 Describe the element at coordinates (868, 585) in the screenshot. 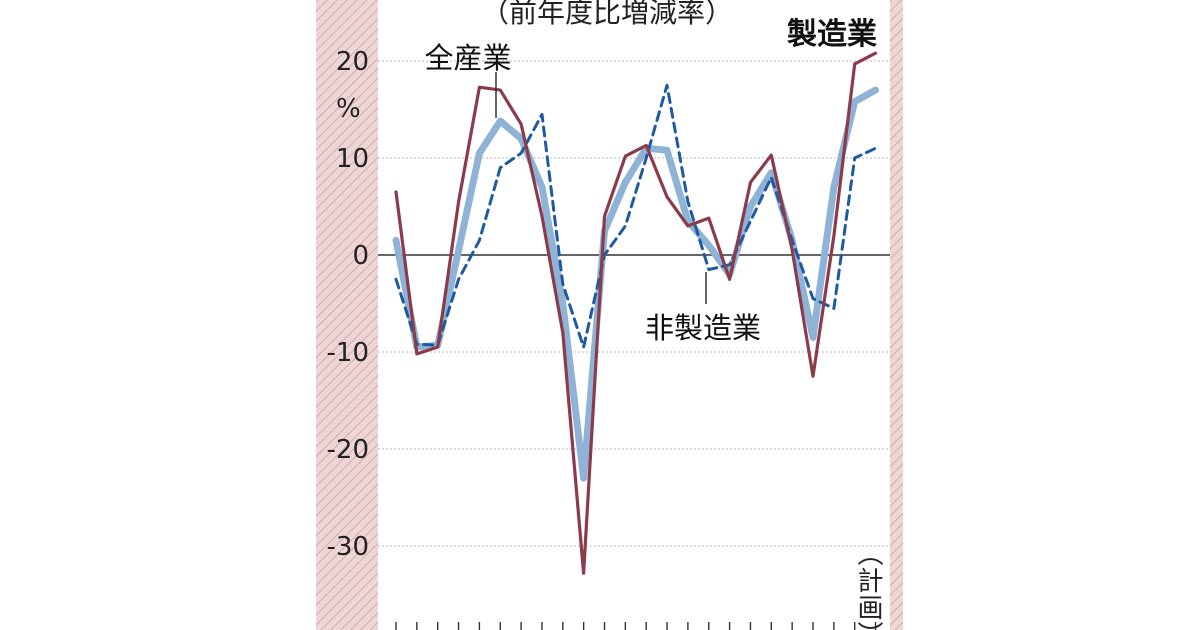

I see `plan-note: （計画）` at that location.